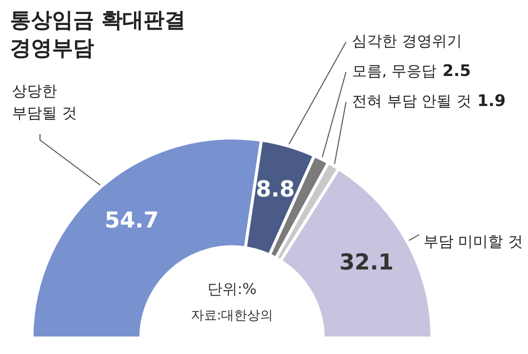 The width and height of the screenshot is (528, 354). What do you see at coordinates (412, 101) in the screenshot?
I see `slice-label: 전혀 부담 안될 것` at bounding box center [412, 101].